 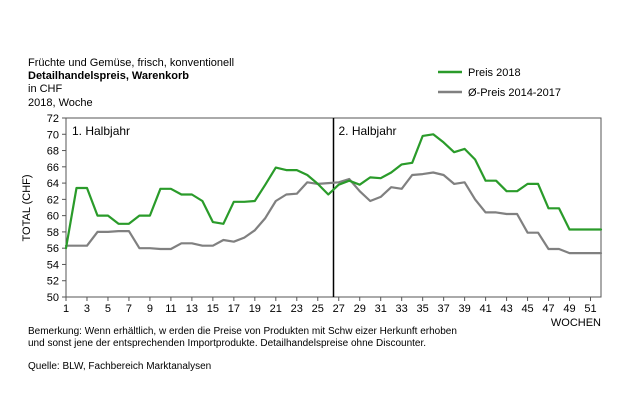 I want to click on y-tick-label: 54, so click(x=53, y=265).